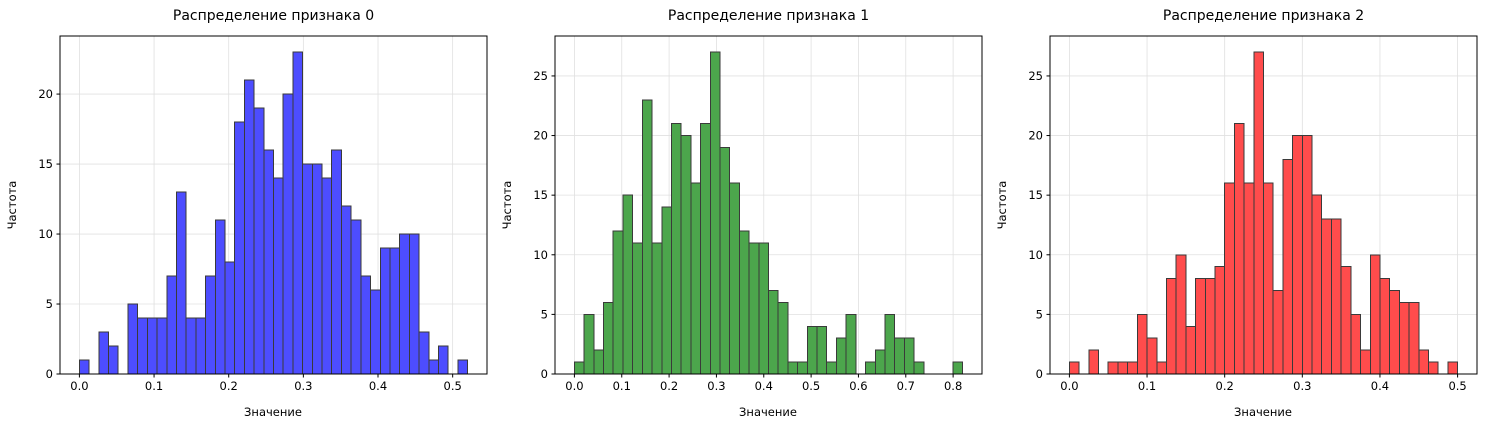  What do you see at coordinates (858, 386) in the screenshot?
I see `x-tick-label: 0.6` at bounding box center [858, 386].